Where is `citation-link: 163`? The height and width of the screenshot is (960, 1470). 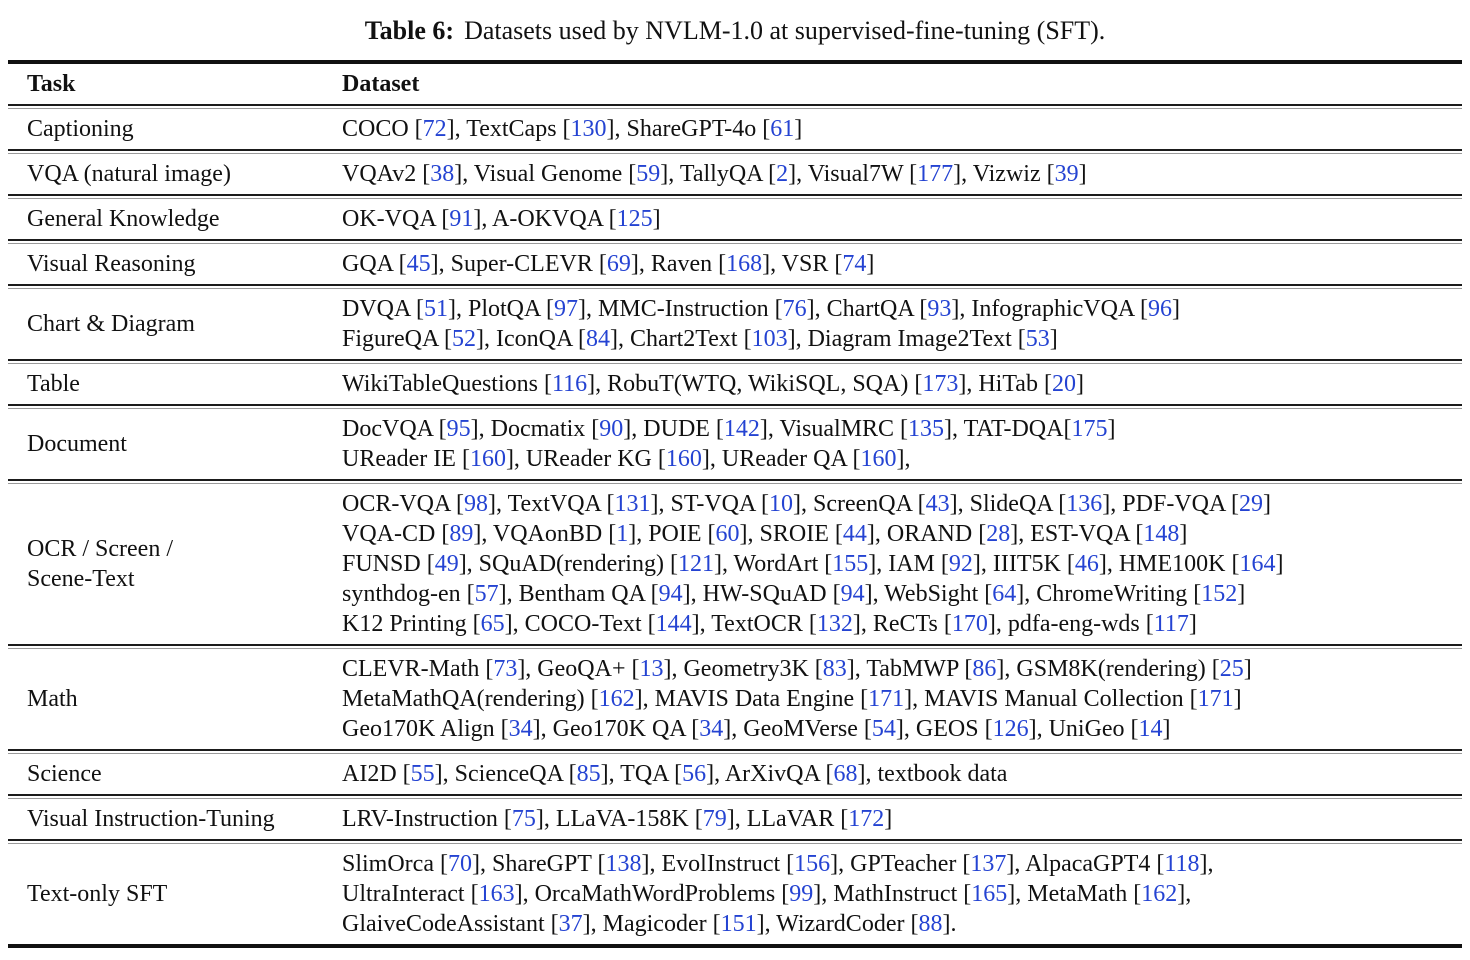 citation-link: 163 is located at coordinates (496, 894).